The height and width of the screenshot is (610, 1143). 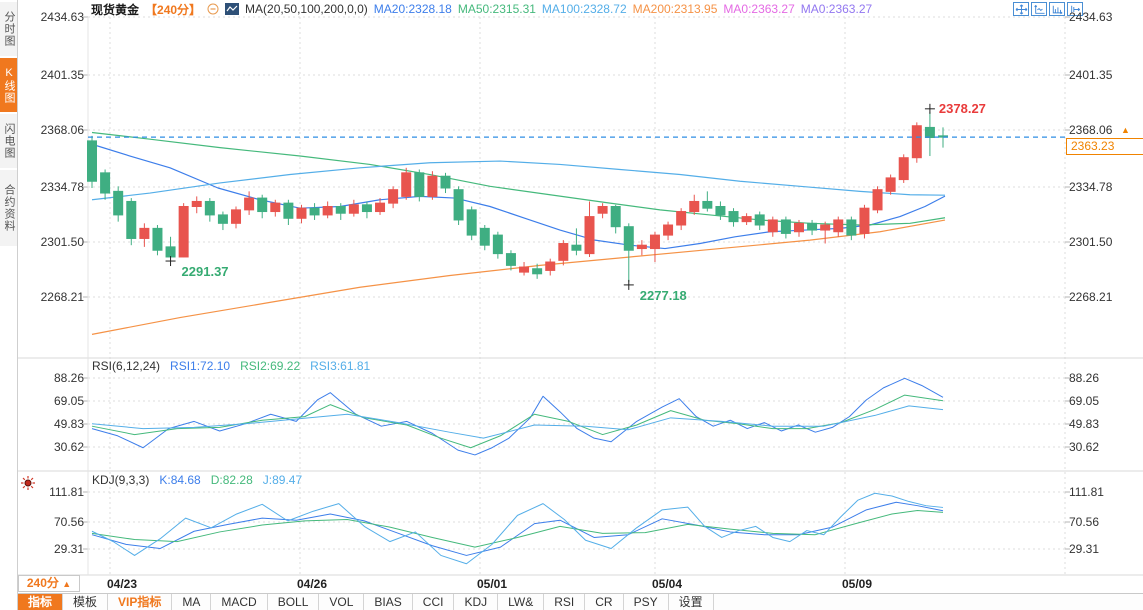 I want to click on svg-text: 2378.27, so click(x=962, y=108).